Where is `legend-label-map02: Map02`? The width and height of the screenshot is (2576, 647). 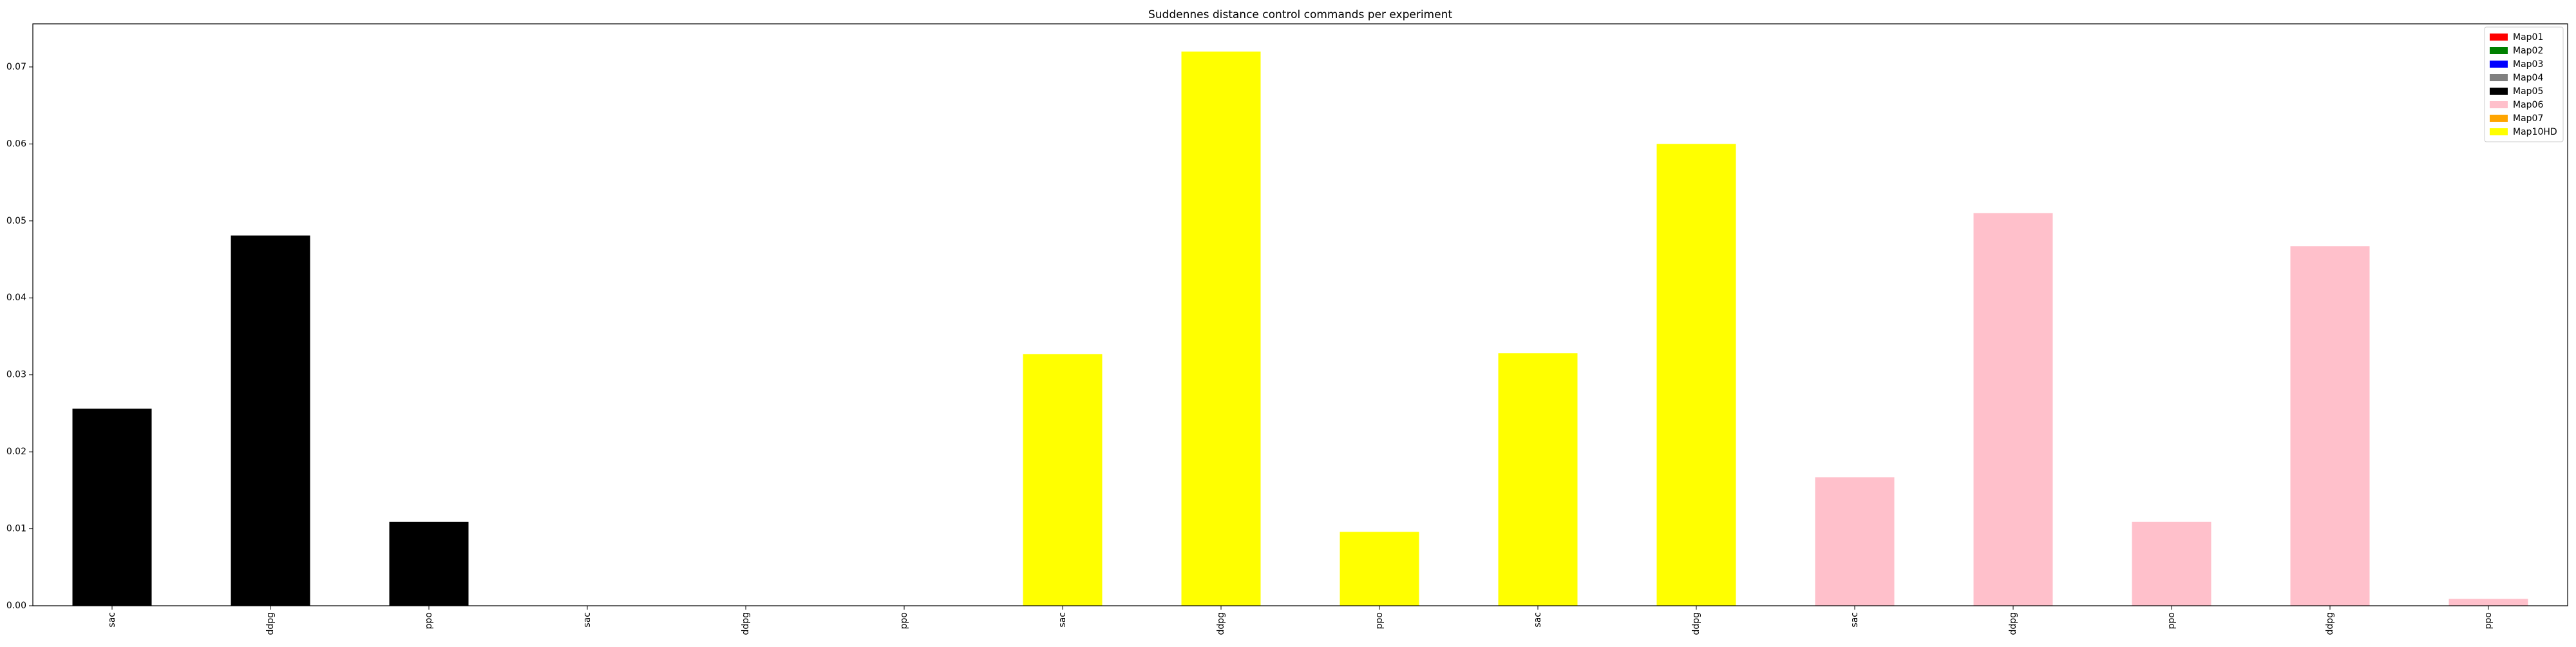 legend-label-map02: Map02 is located at coordinates (2528, 51).